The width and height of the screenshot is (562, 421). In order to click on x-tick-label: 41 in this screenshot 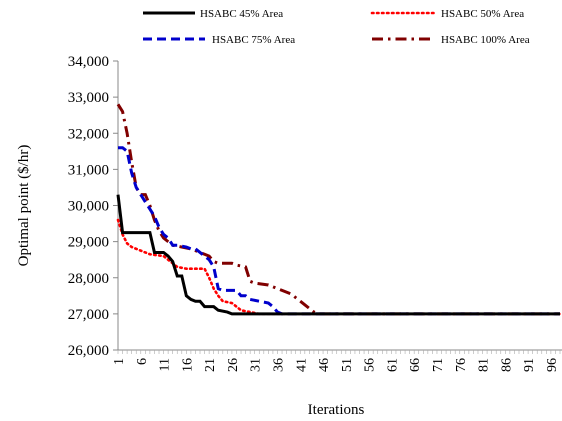, I will do `click(301, 365)`.